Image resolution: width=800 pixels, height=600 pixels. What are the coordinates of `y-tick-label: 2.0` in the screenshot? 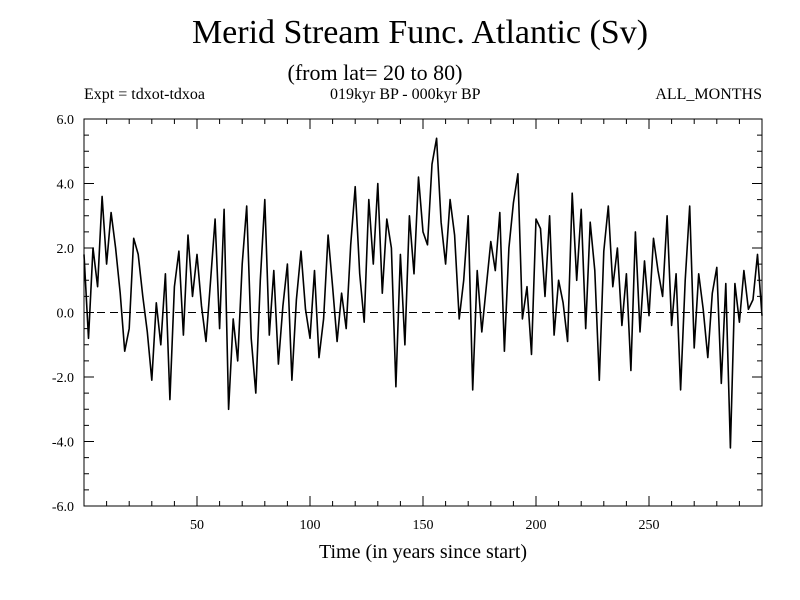 It's located at (66, 249).